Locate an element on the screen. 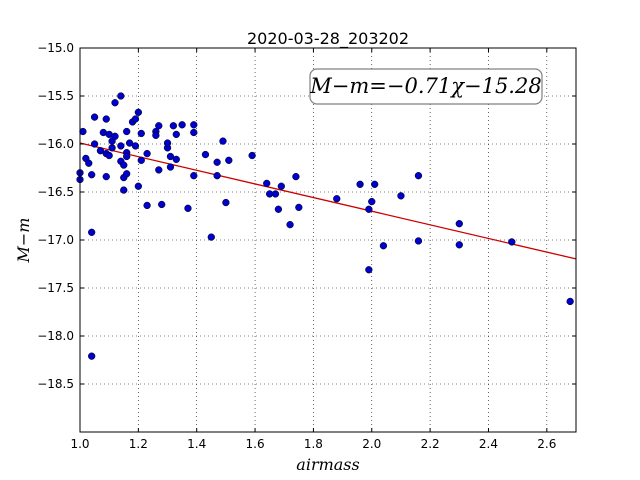  x-tick-labels: 1.0 1.2 1.4 1.6 1.8 2.0 2.2 2.4 2.6 is located at coordinates (313, 444).